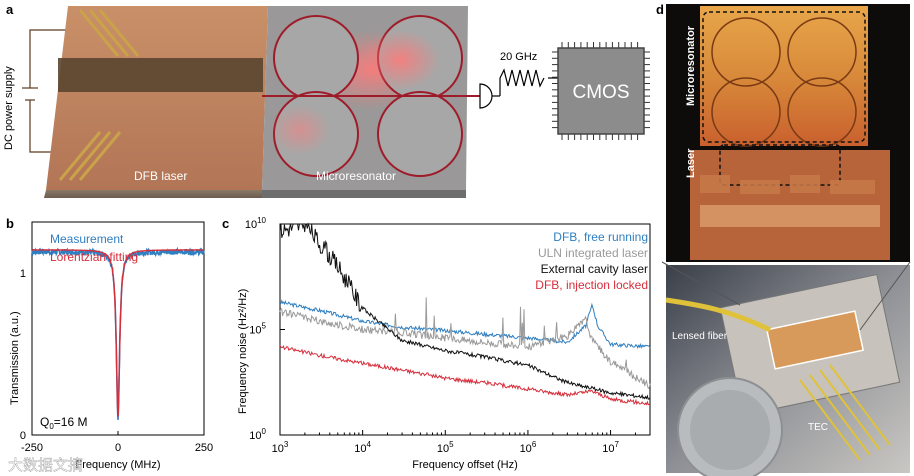 The height and width of the screenshot is (476, 914). I want to click on b-xtick-center: 0, so click(118, 448).